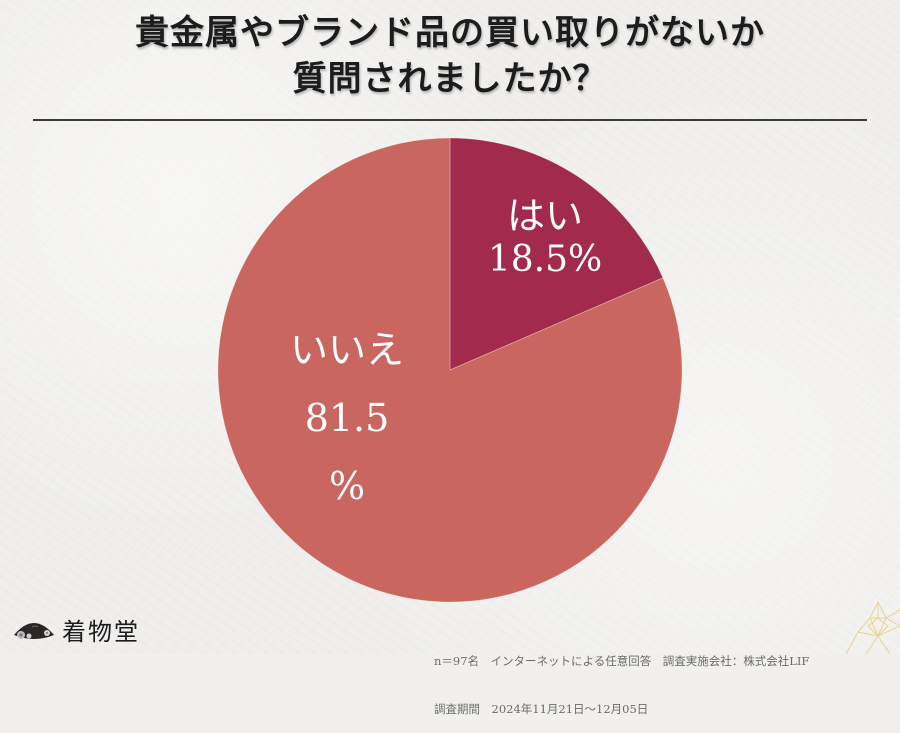 This screenshot has height=733, width=900. Describe the element at coordinates (622, 661) in the screenshot. I see `footnote-line-1: n＝97名 インターネットによる任意回答 調査実施会社：株式会社LIF` at that location.